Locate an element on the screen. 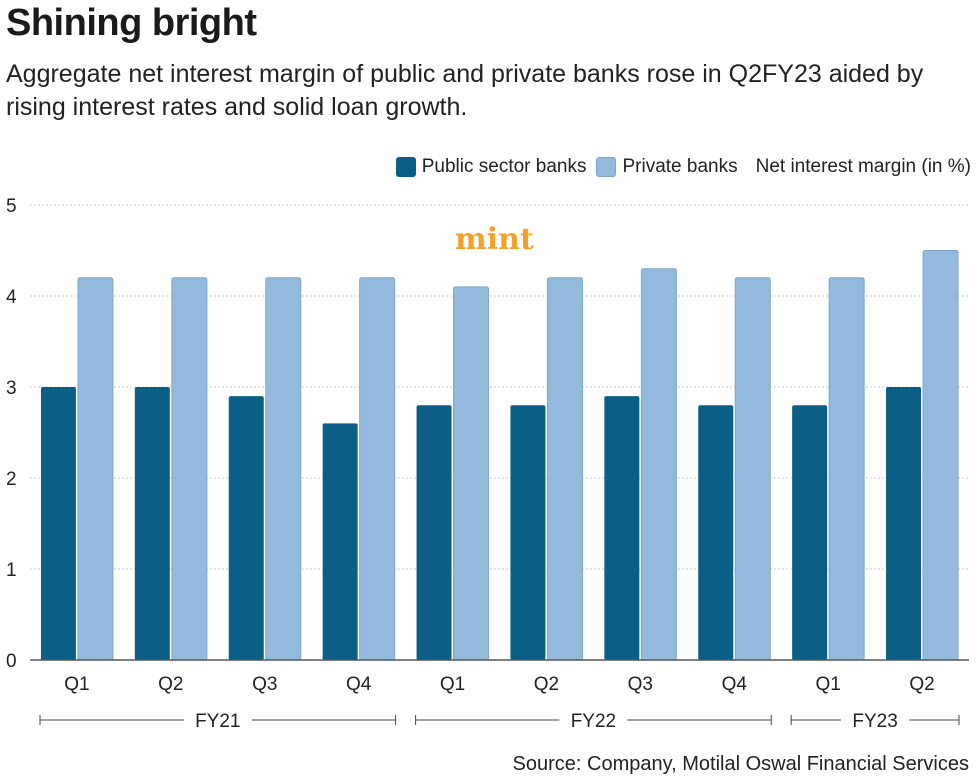  y-tick-label: 0 is located at coordinates (11, 661).